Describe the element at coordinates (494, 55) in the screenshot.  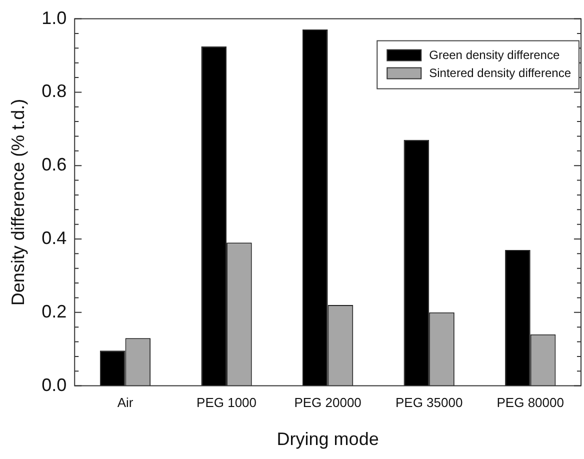
I see `legend-label: Green density difference` at that location.